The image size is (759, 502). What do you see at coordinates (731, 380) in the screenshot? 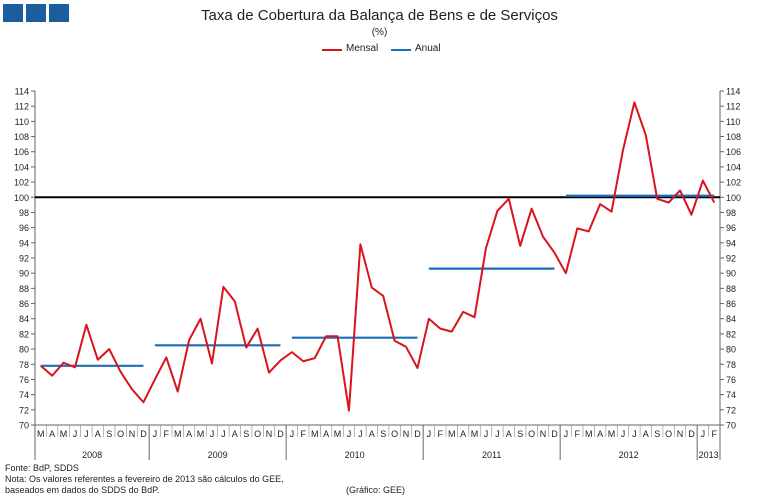
I see `y-tick-label-right: 76` at bounding box center [731, 380].